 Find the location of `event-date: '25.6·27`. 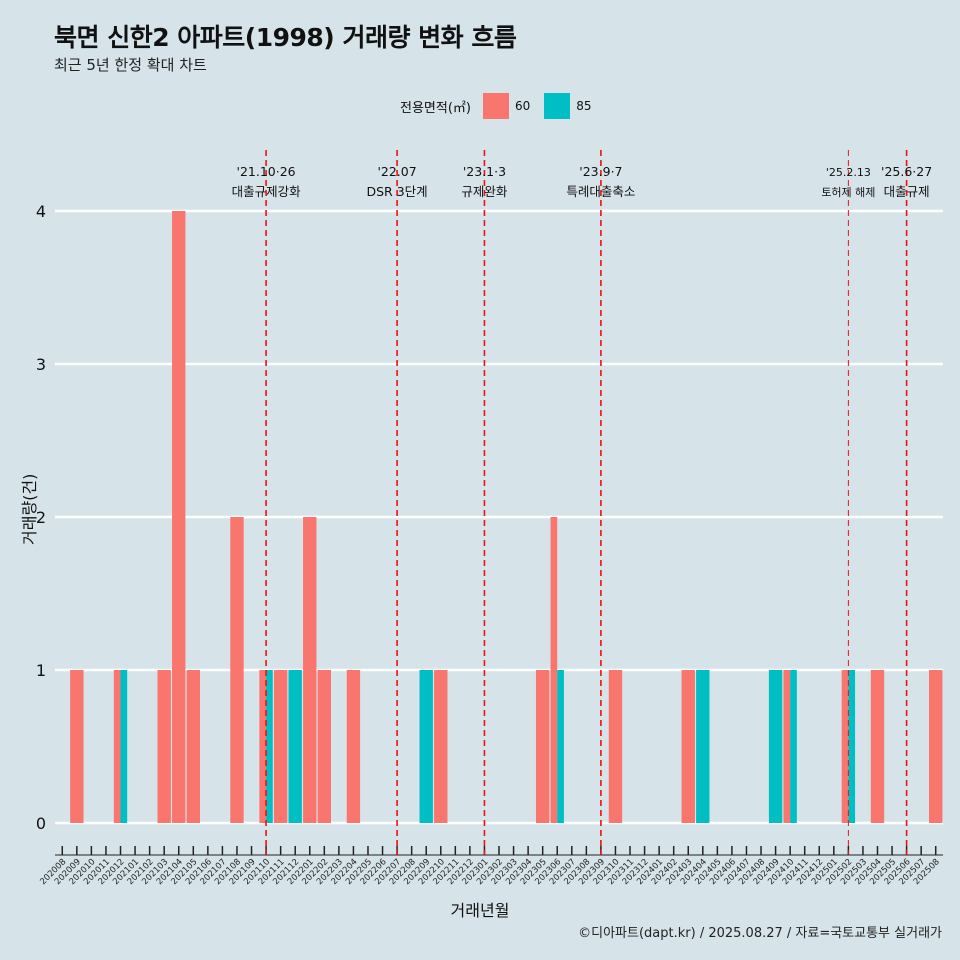

event-date: '25.6·27 is located at coordinates (906, 171).